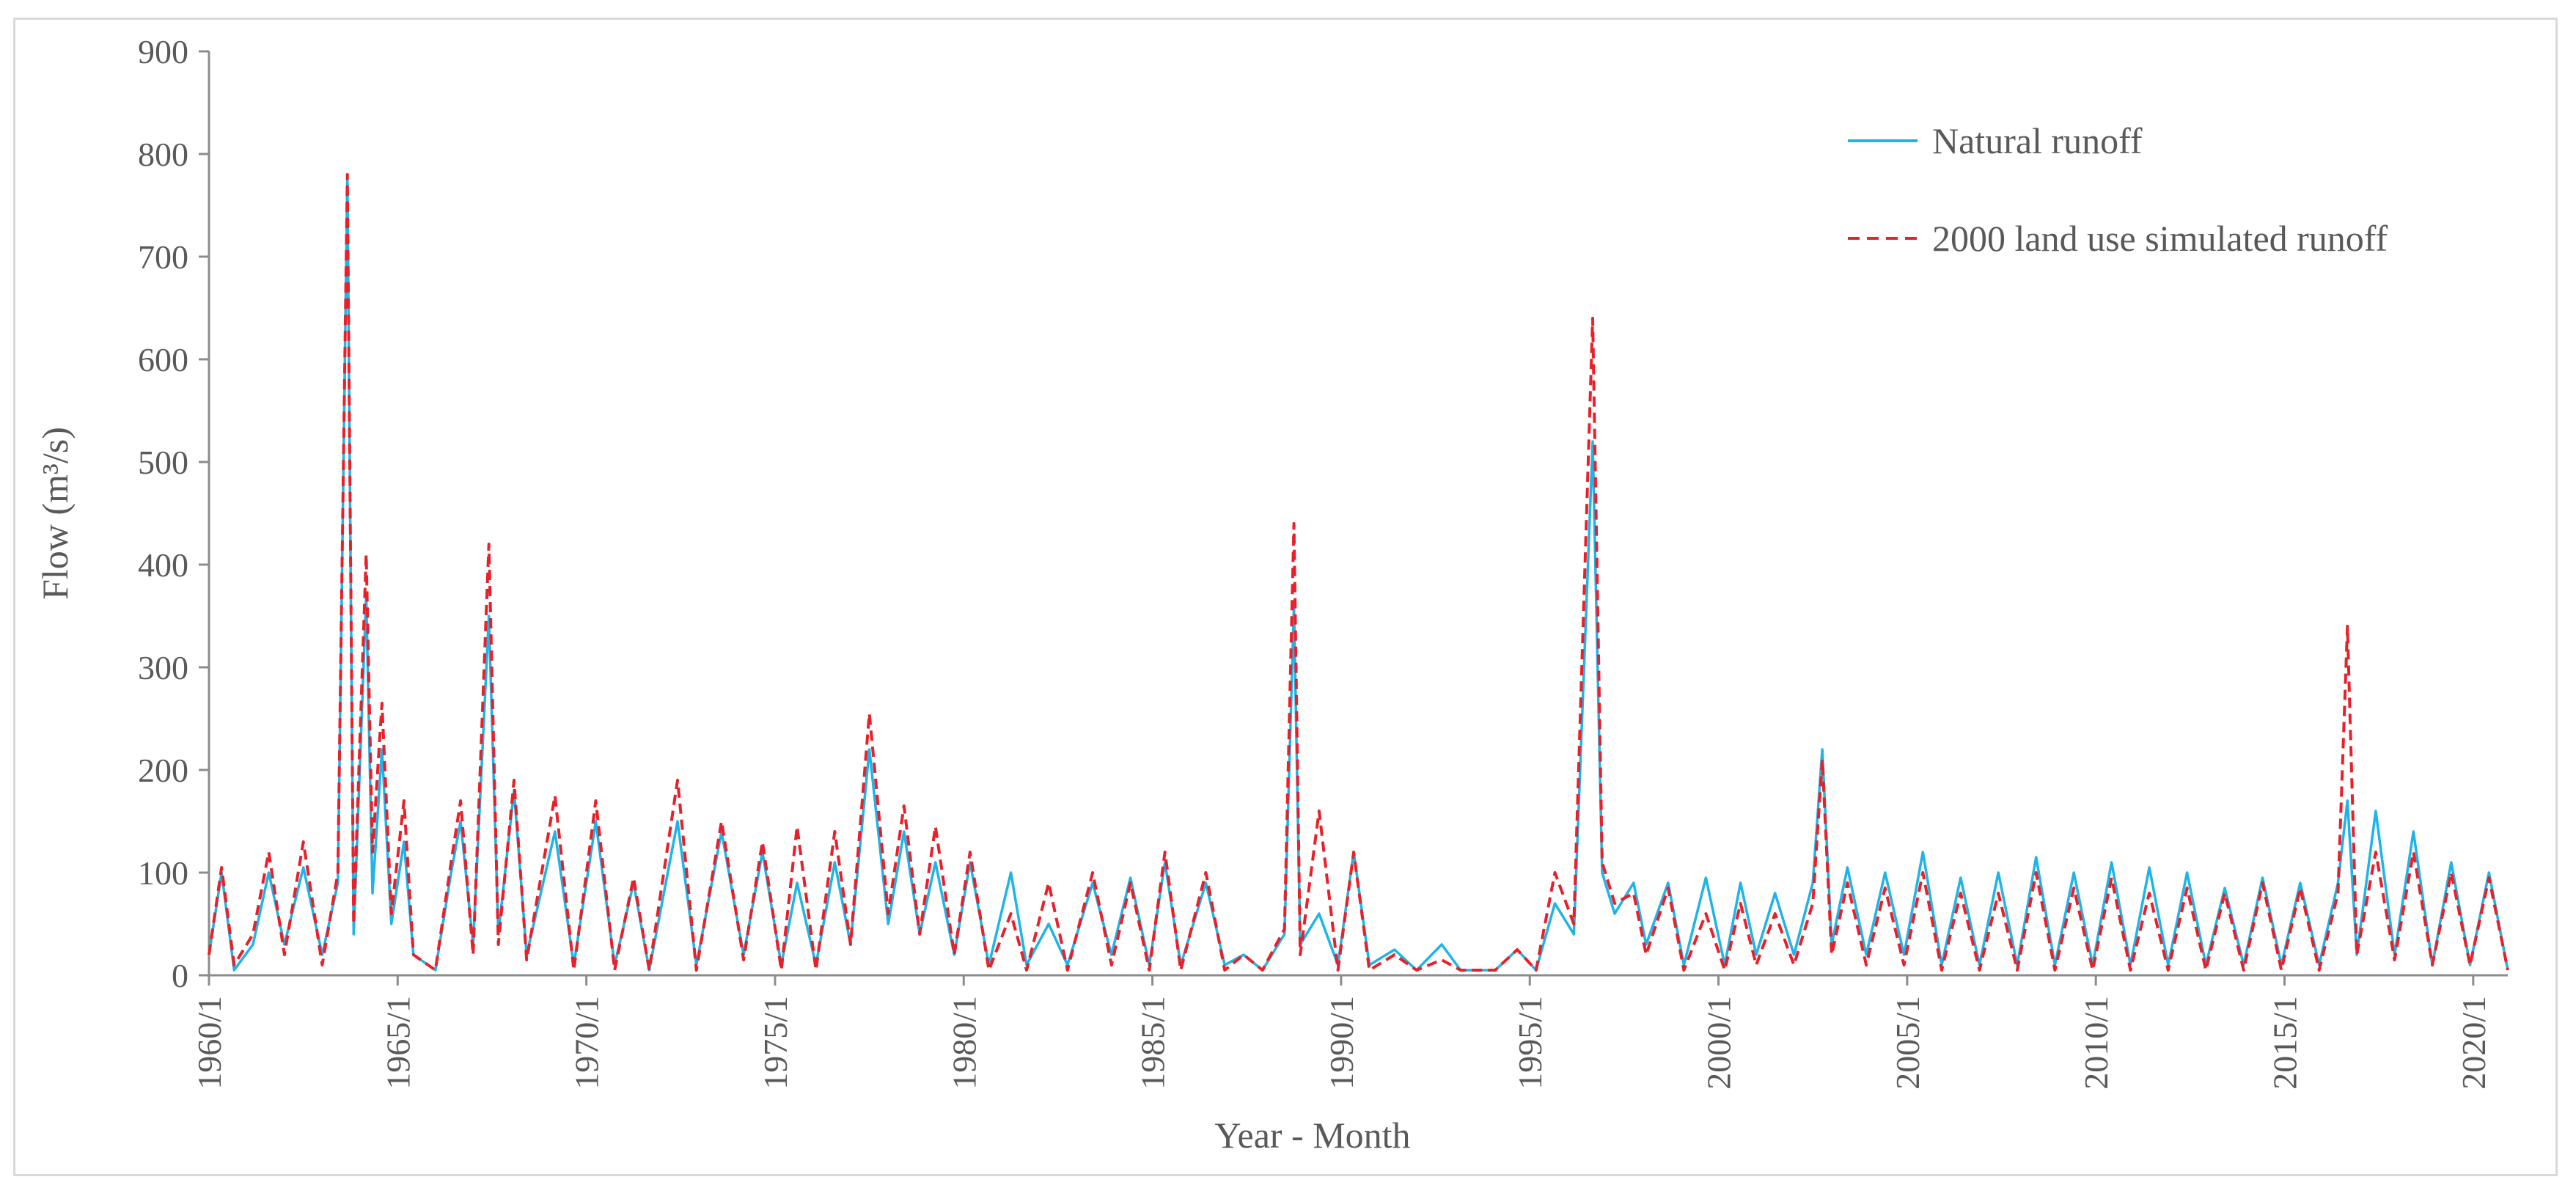 Image resolution: width=2576 pixels, height=1196 pixels. I want to click on x-tick-label: 2010/1, so click(2096, 1043).